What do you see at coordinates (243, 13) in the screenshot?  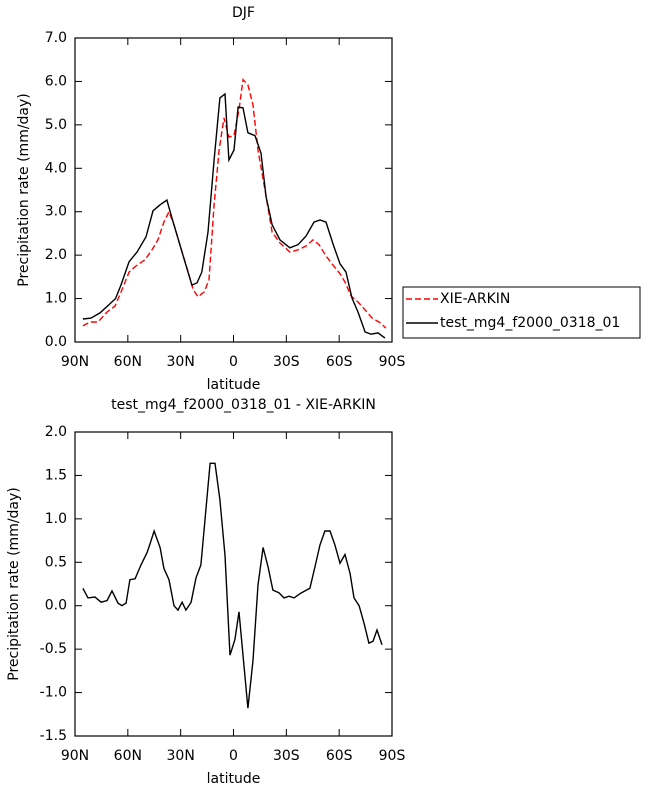 I see `chart-title: DJF` at bounding box center [243, 13].